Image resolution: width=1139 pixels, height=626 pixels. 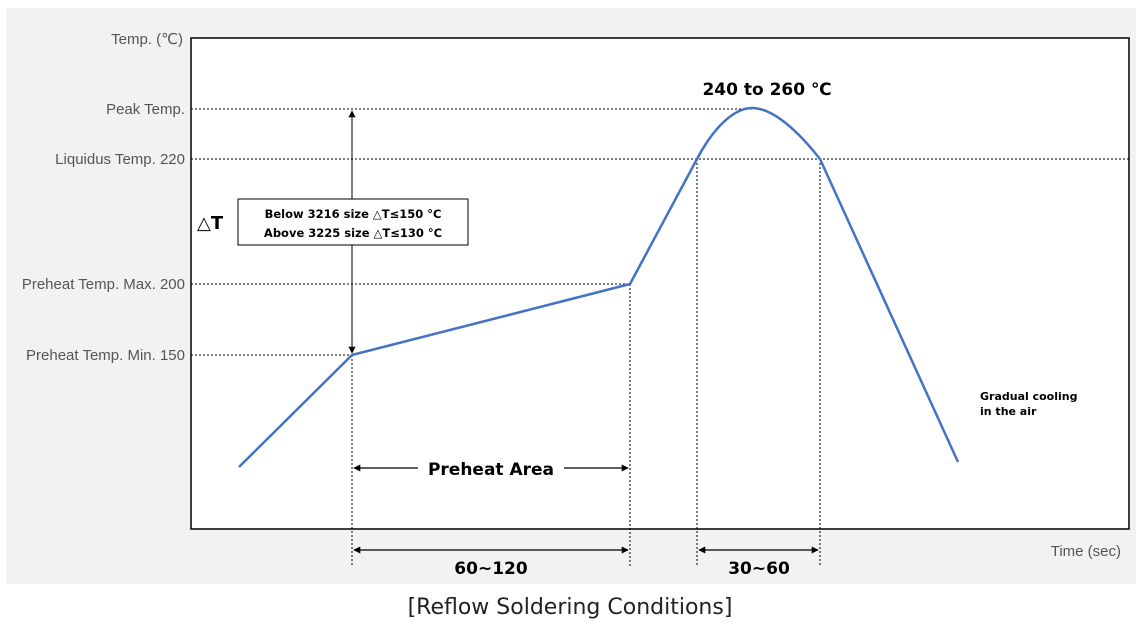 What do you see at coordinates (491, 470) in the screenshot?
I see `preheat-area-label: Preheat Area` at bounding box center [491, 470].